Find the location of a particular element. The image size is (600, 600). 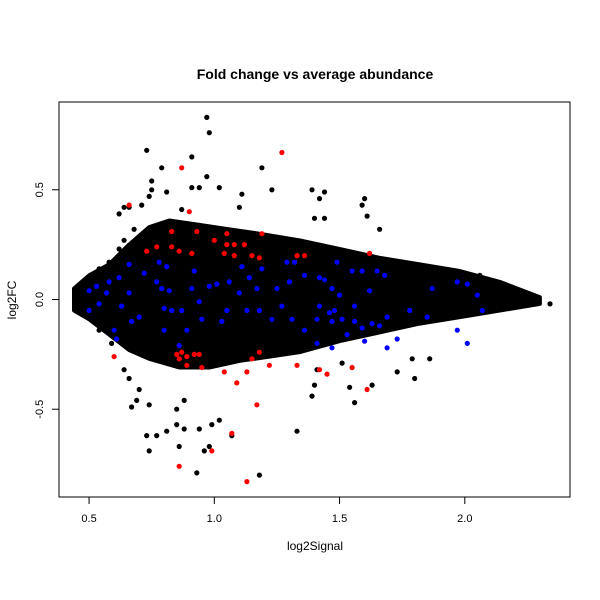

y-axis-title: log2FC is located at coordinates (12, 299).